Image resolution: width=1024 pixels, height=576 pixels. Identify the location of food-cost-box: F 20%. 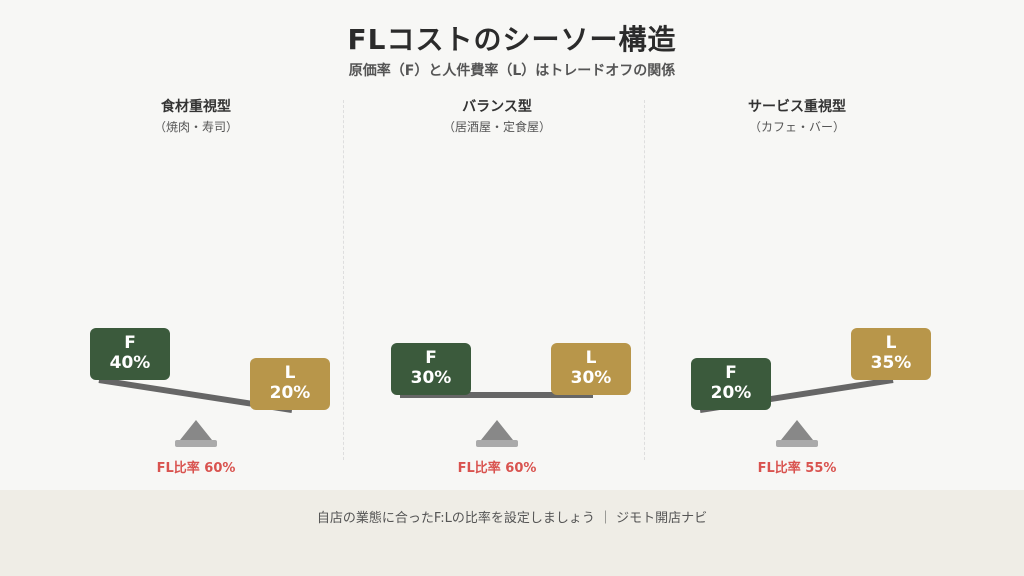
(731, 384).